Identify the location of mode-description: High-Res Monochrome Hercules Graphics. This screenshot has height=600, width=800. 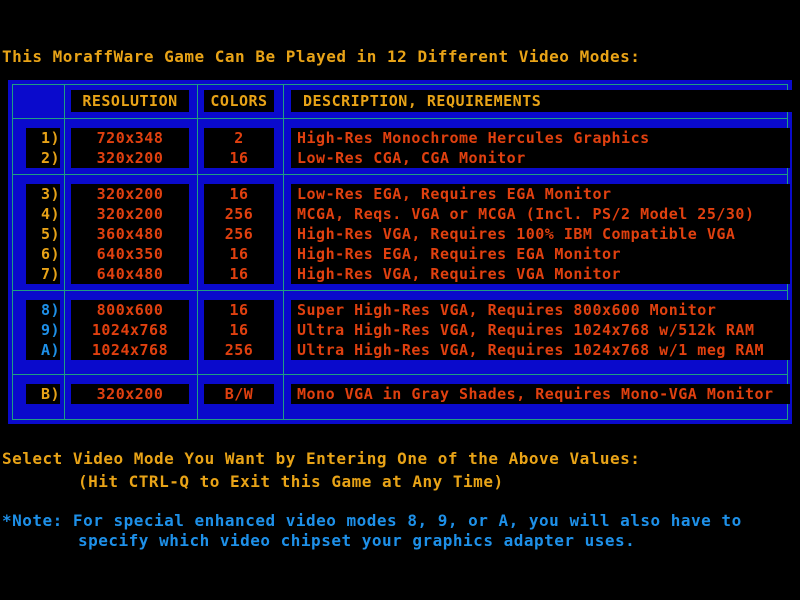
(540, 138).